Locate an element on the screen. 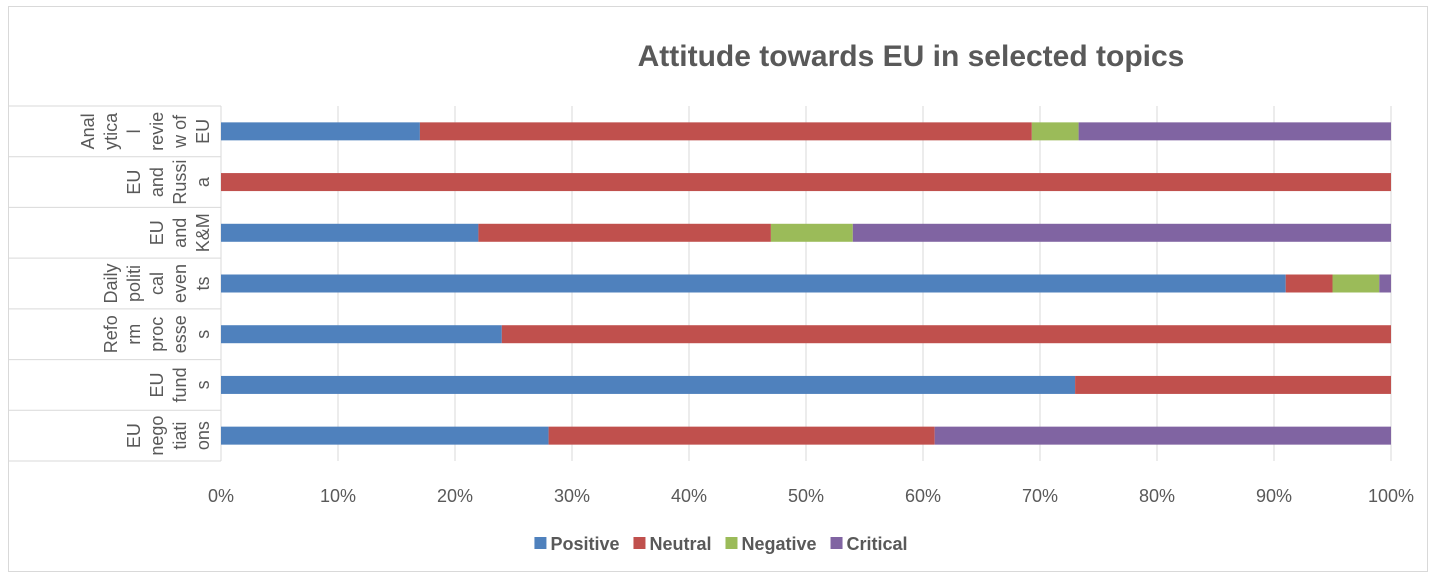 The width and height of the screenshot is (1434, 579). category-label: l is located at coordinates (134, 131).